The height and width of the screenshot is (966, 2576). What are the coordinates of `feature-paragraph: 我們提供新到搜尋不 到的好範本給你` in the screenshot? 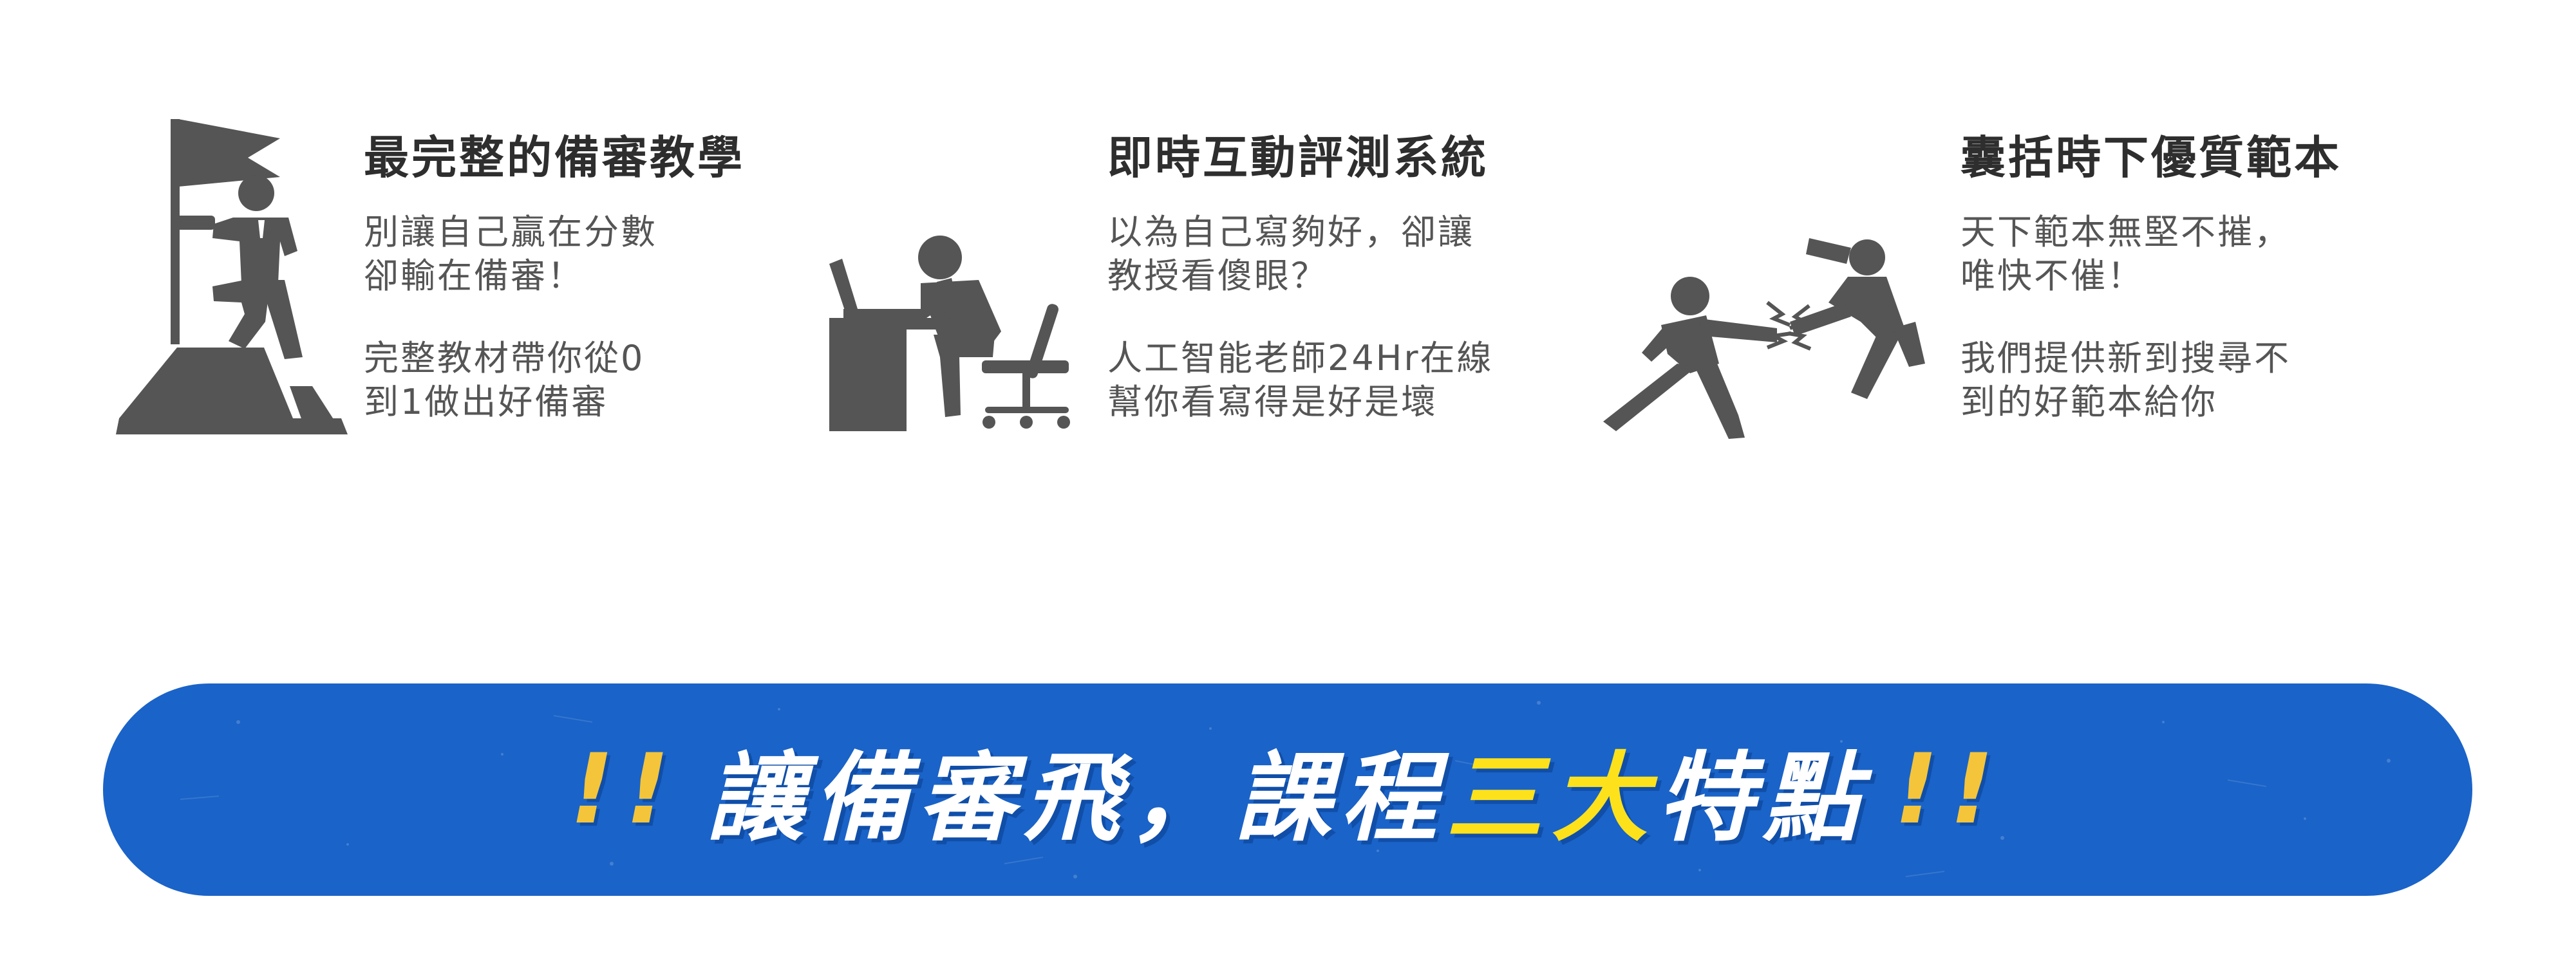 It's located at (2151, 380).